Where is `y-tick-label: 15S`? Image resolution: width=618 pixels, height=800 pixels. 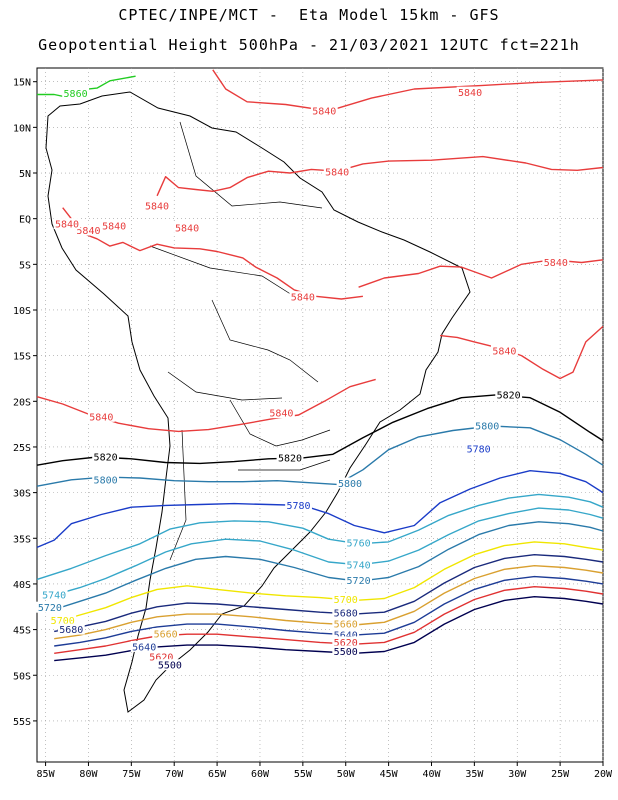
y-tick-label: 15S is located at coordinates (22, 357).